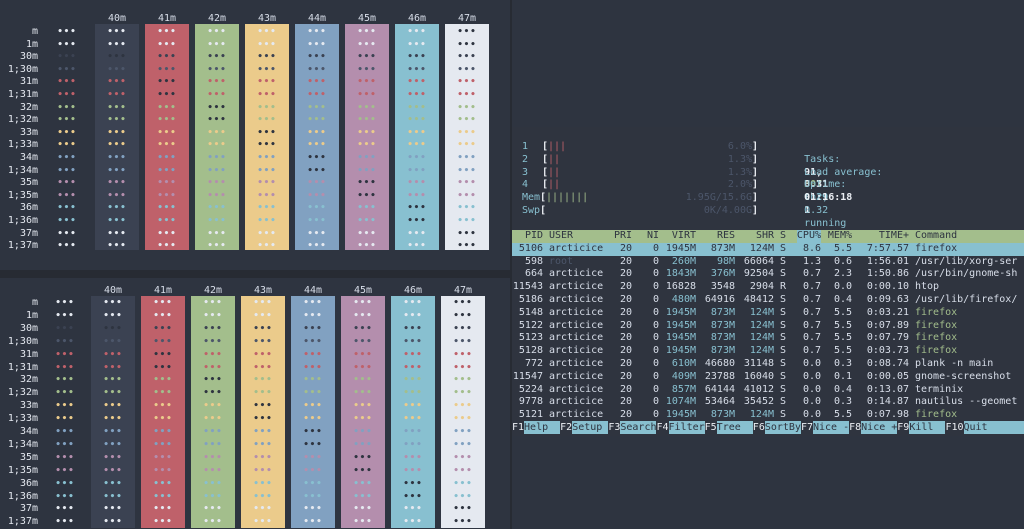 The width and height of the screenshot is (1024, 529). What do you see at coordinates (954, 363) in the screenshot?
I see `process-cmd: plank -n main` at bounding box center [954, 363].